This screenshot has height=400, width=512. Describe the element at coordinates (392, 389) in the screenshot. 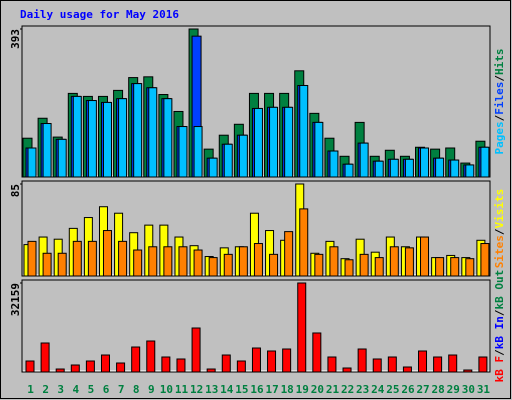

I see `x-tick-label: 25` at that location.